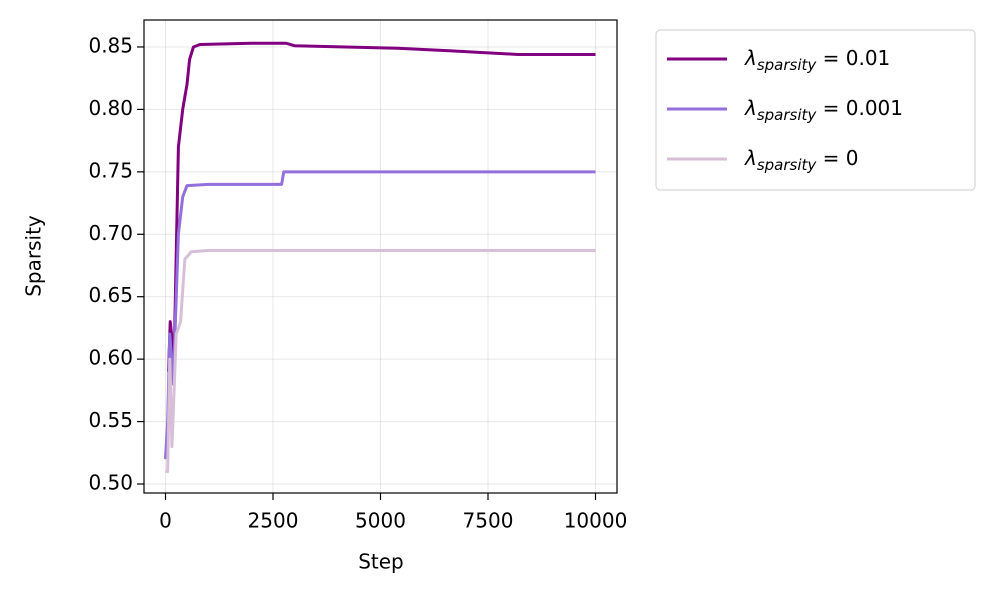  I want to click on y-tick-label: 0.80, so click(110, 108).